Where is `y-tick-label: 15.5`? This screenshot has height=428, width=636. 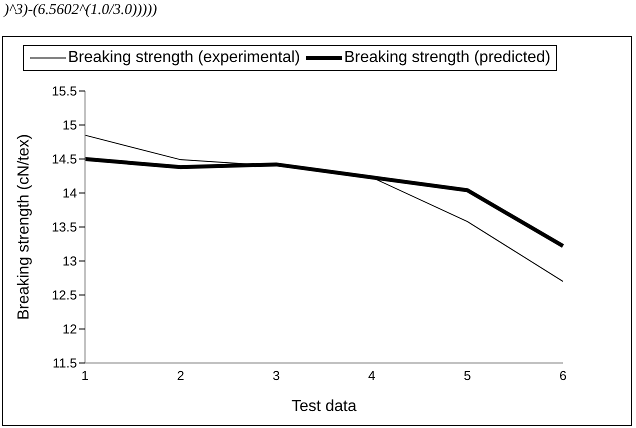 y-tick-label: 15.5 is located at coordinates (64, 91).